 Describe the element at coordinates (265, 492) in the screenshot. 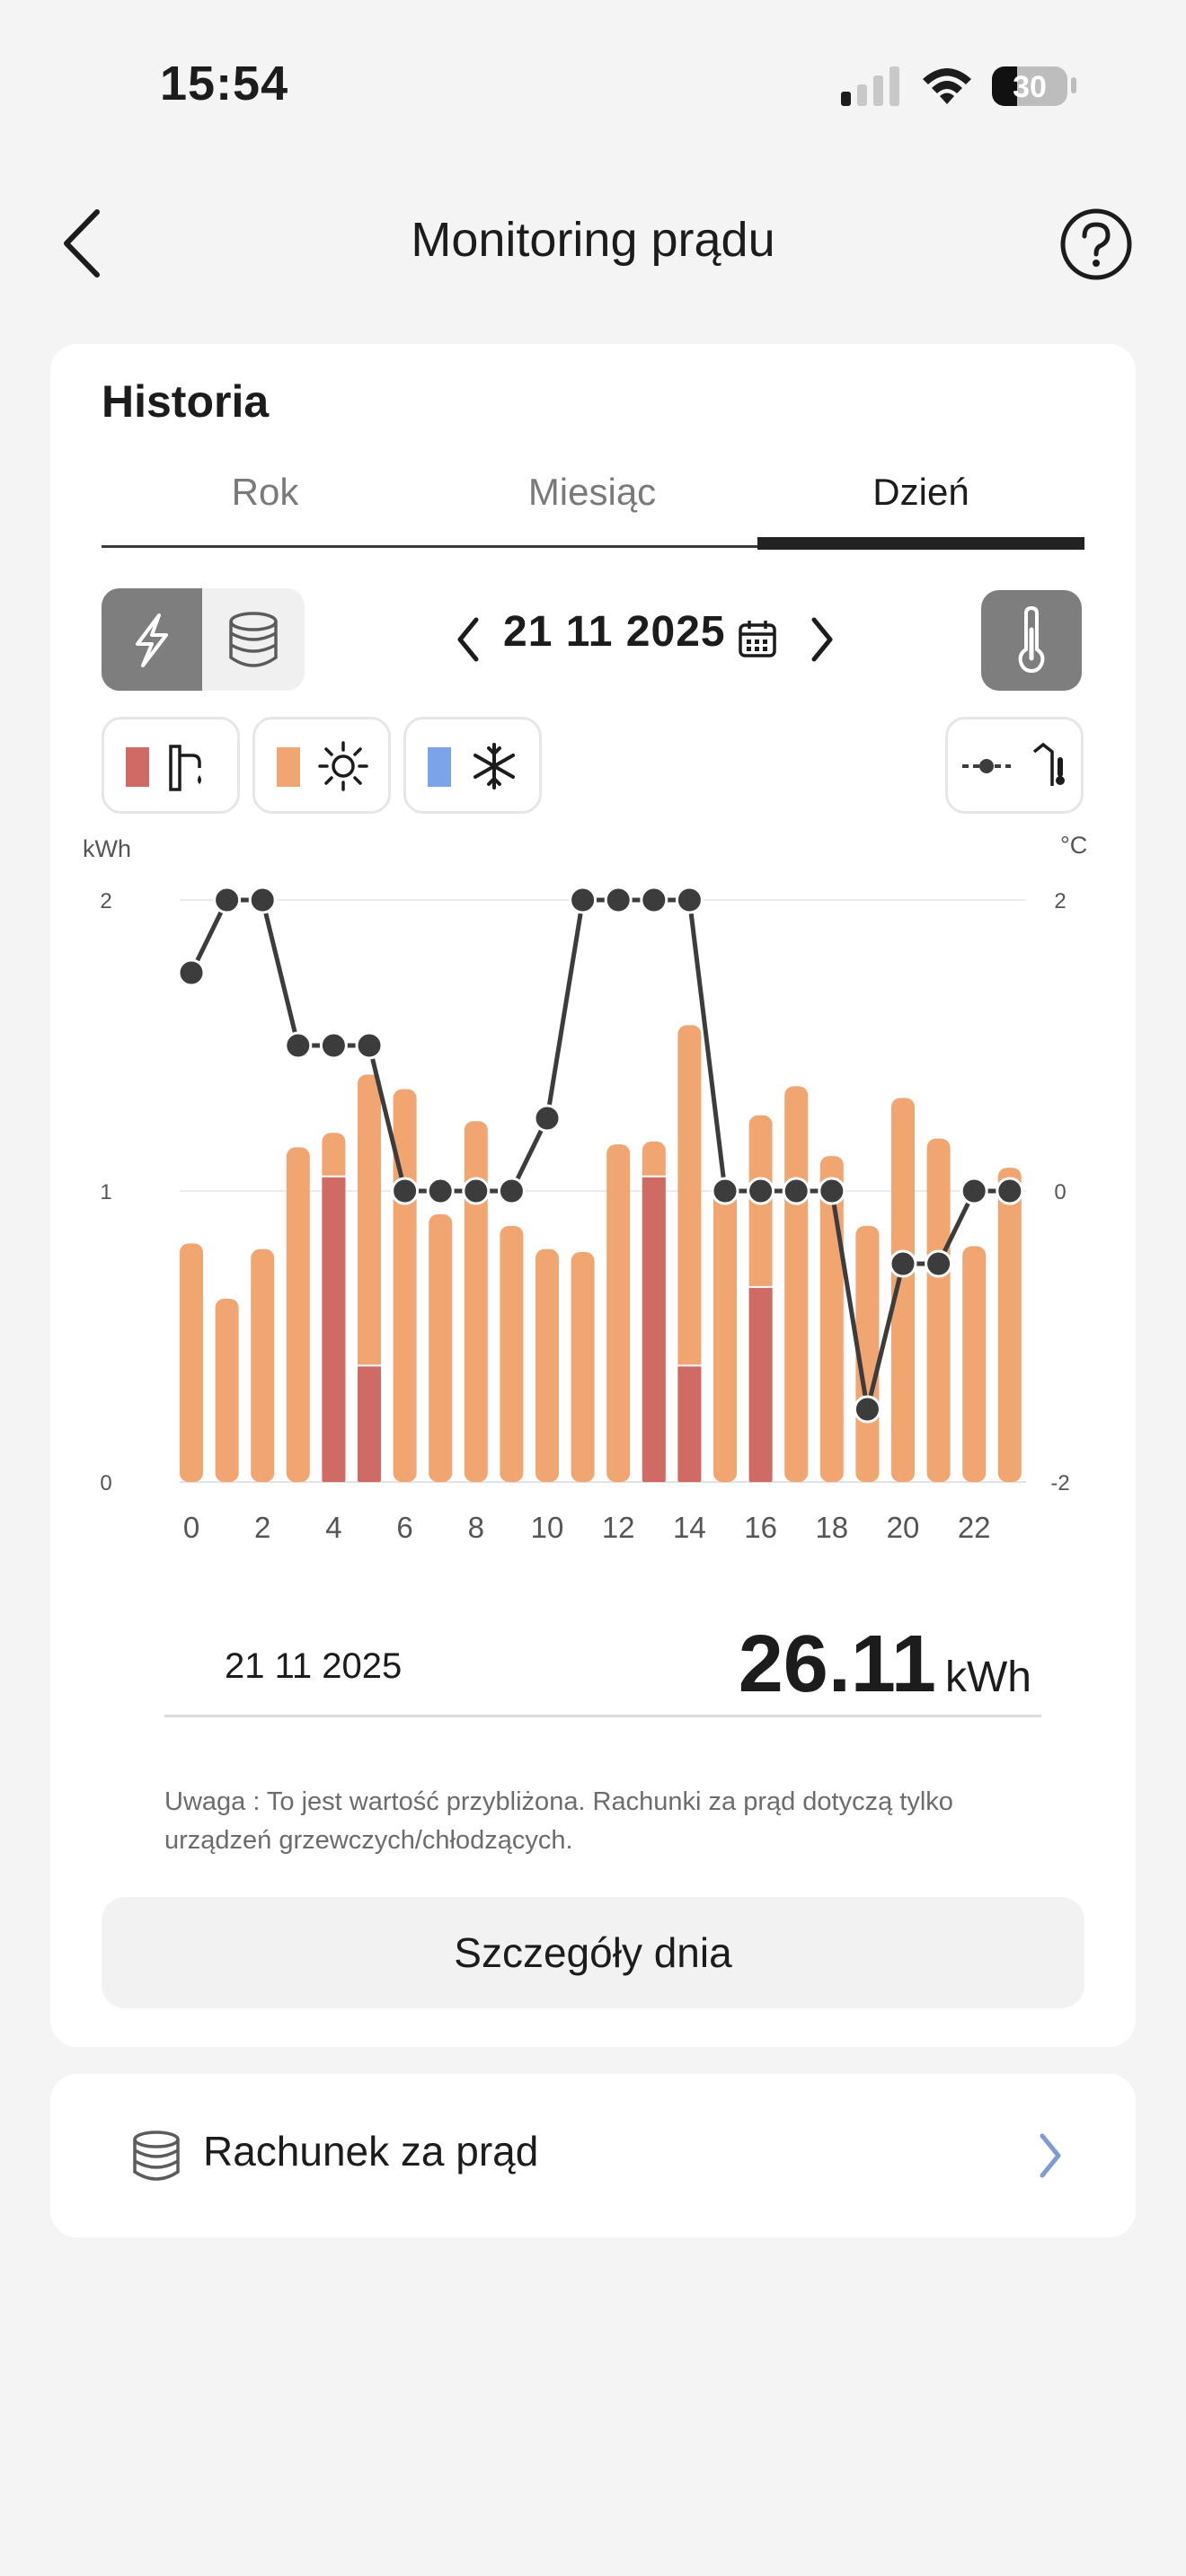

I see `tab-year: Rok` at that location.